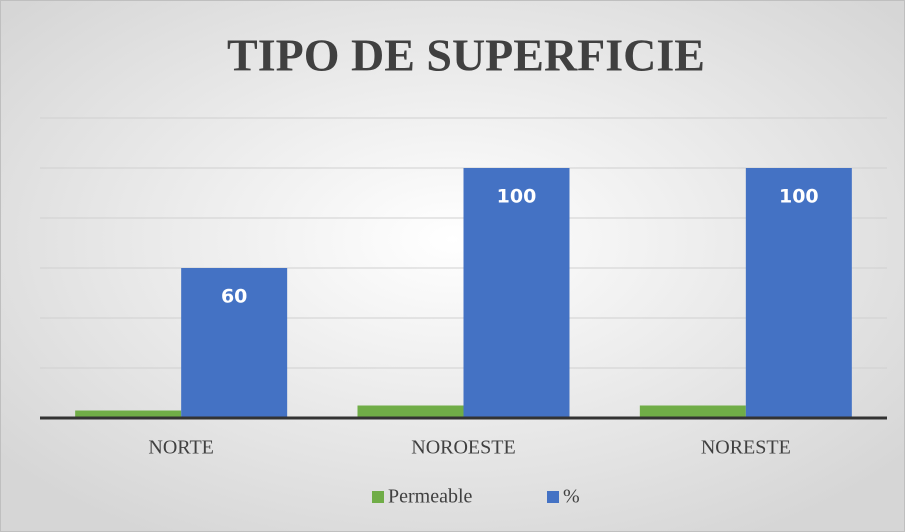  Describe the element at coordinates (180, 448) in the screenshot. I see `x-tick-label: NORTE` at that location.